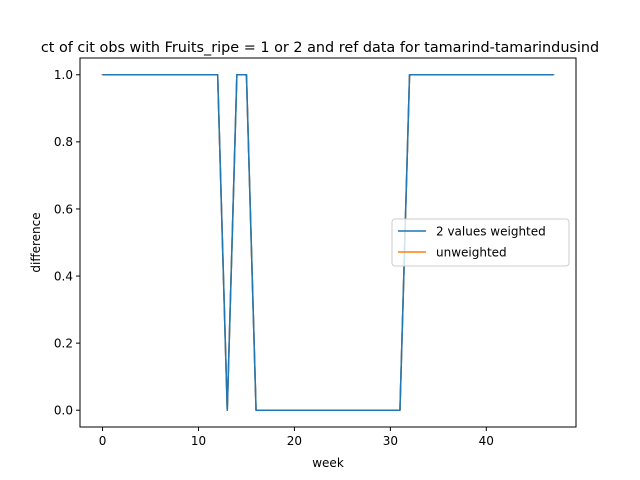 The height and width of the screenshot is (480, 640). What do you see at coordinates (486, 441) in the screenshot?
I see `x-tick-label: 40` at bounding box center [486, 441].